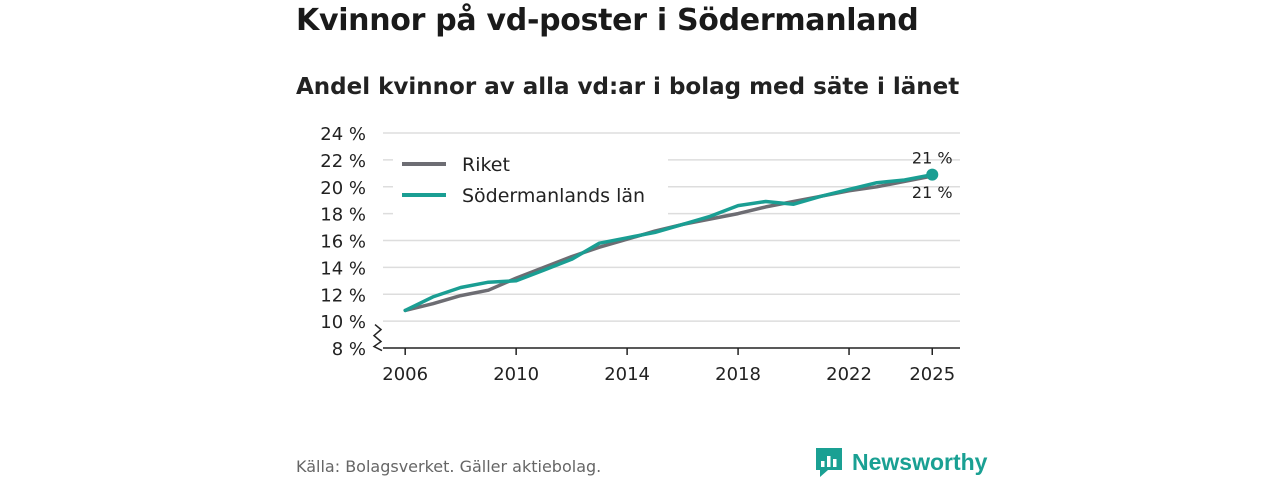 Image resolution: width=1280 pixels, height=480 pixels. I want to click on legend-background, so click(530, 182).